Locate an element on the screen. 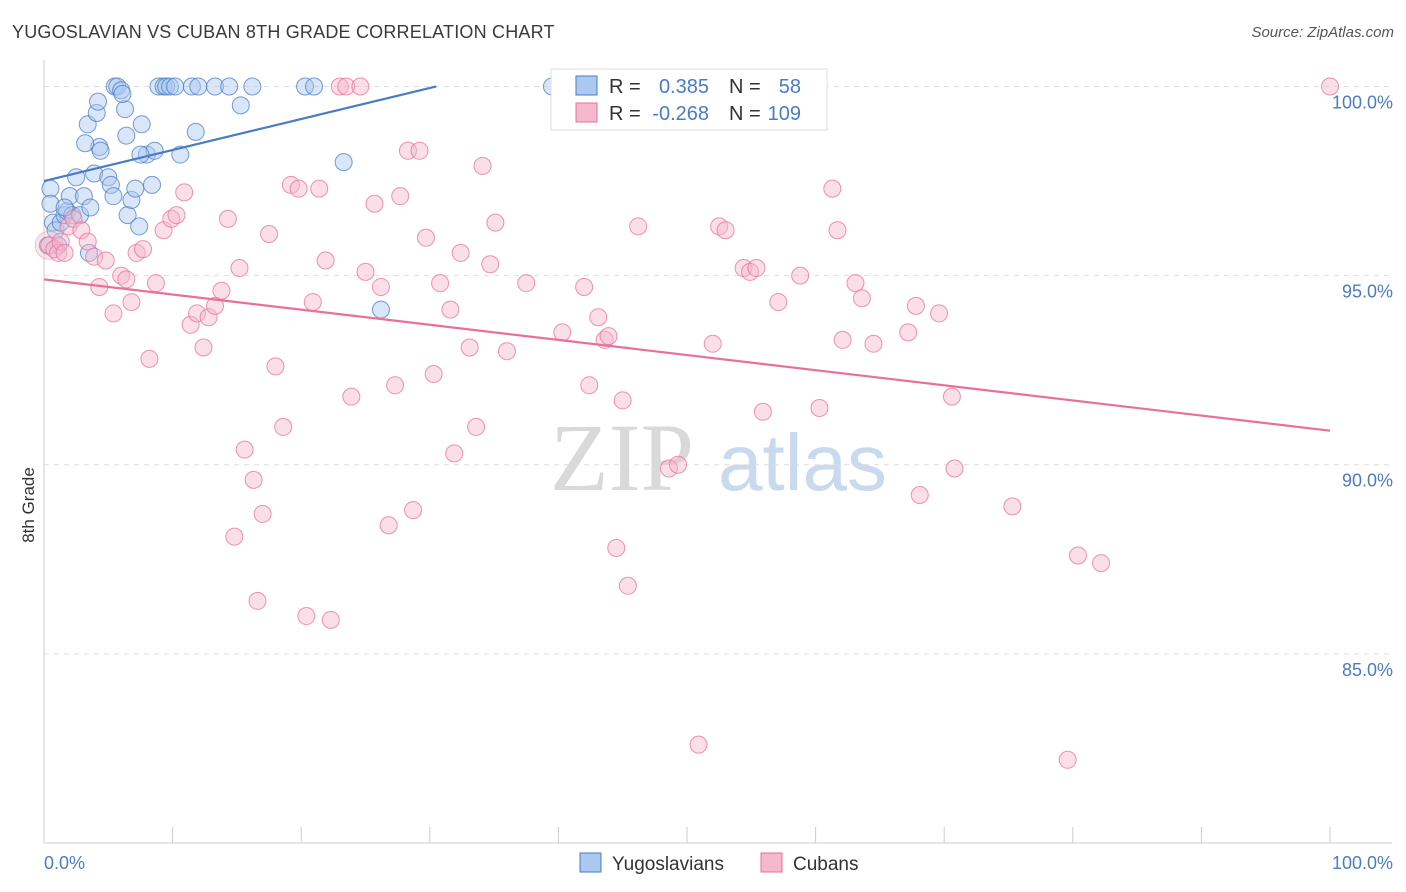 This screenshot has height=892, width=1406. yugoslavians-points is located at coordinates (299, 198).